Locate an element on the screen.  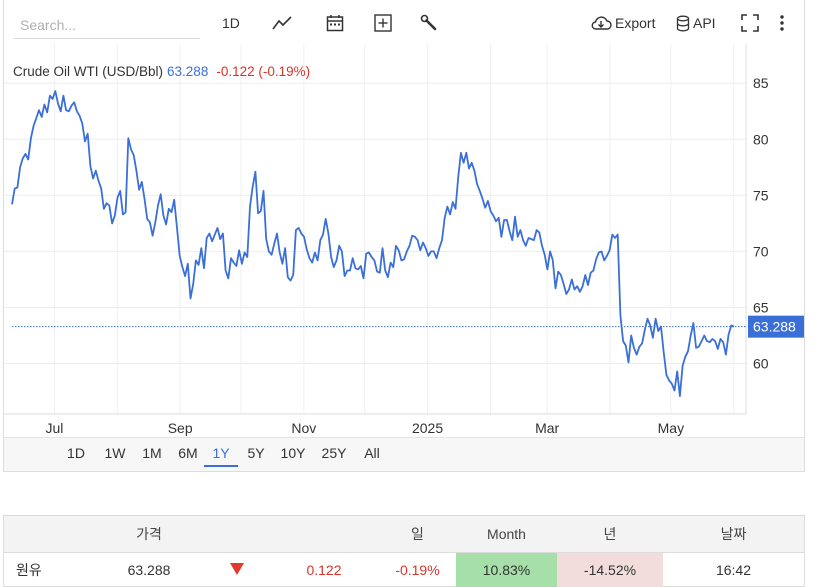
cell-direction is located at coordinates (236, 569).